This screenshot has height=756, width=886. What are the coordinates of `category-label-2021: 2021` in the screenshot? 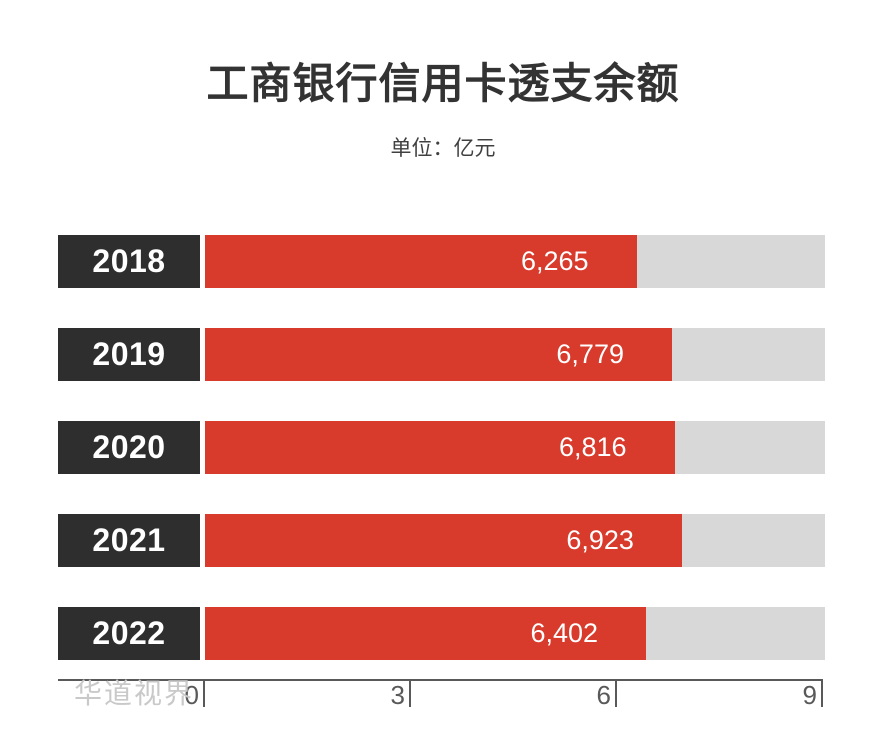 It's located at (129, 540).